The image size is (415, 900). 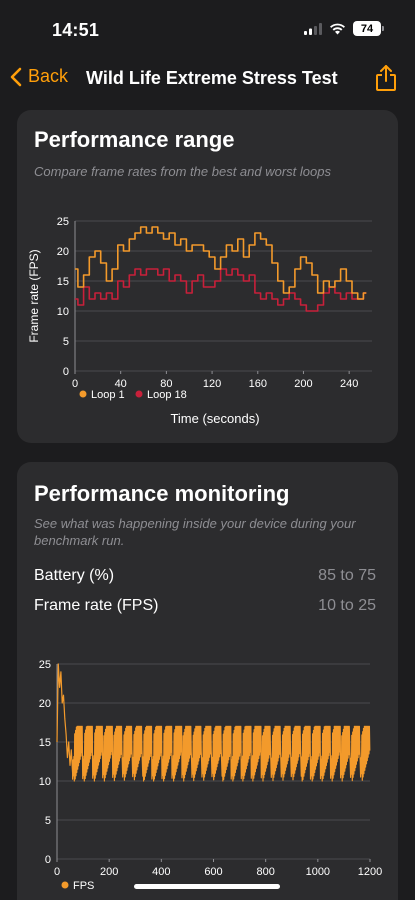 I want to click on back-button: Back, so click(x=39, y=76).